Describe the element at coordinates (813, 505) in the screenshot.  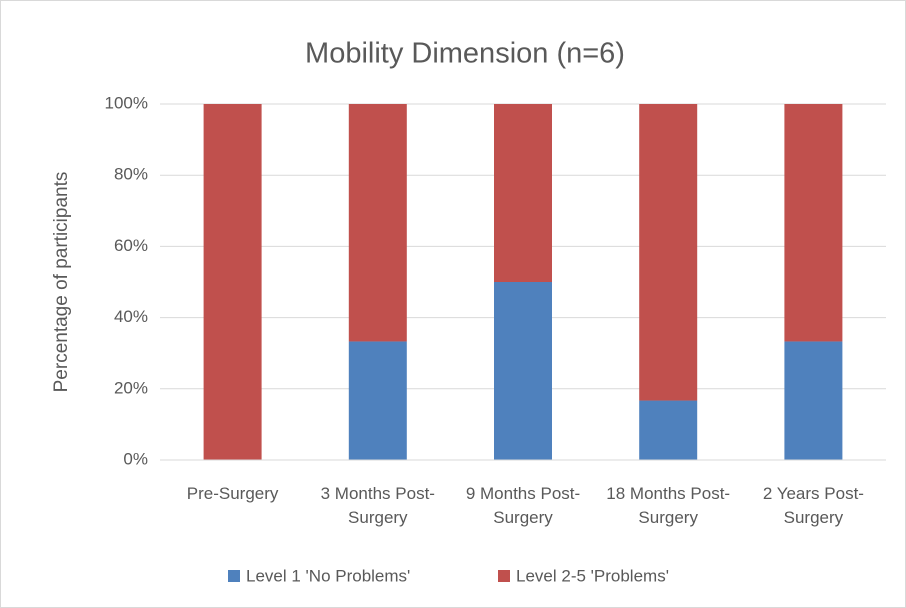
I see `x-tick-label: 2 Years Post-Surgery` at that location.